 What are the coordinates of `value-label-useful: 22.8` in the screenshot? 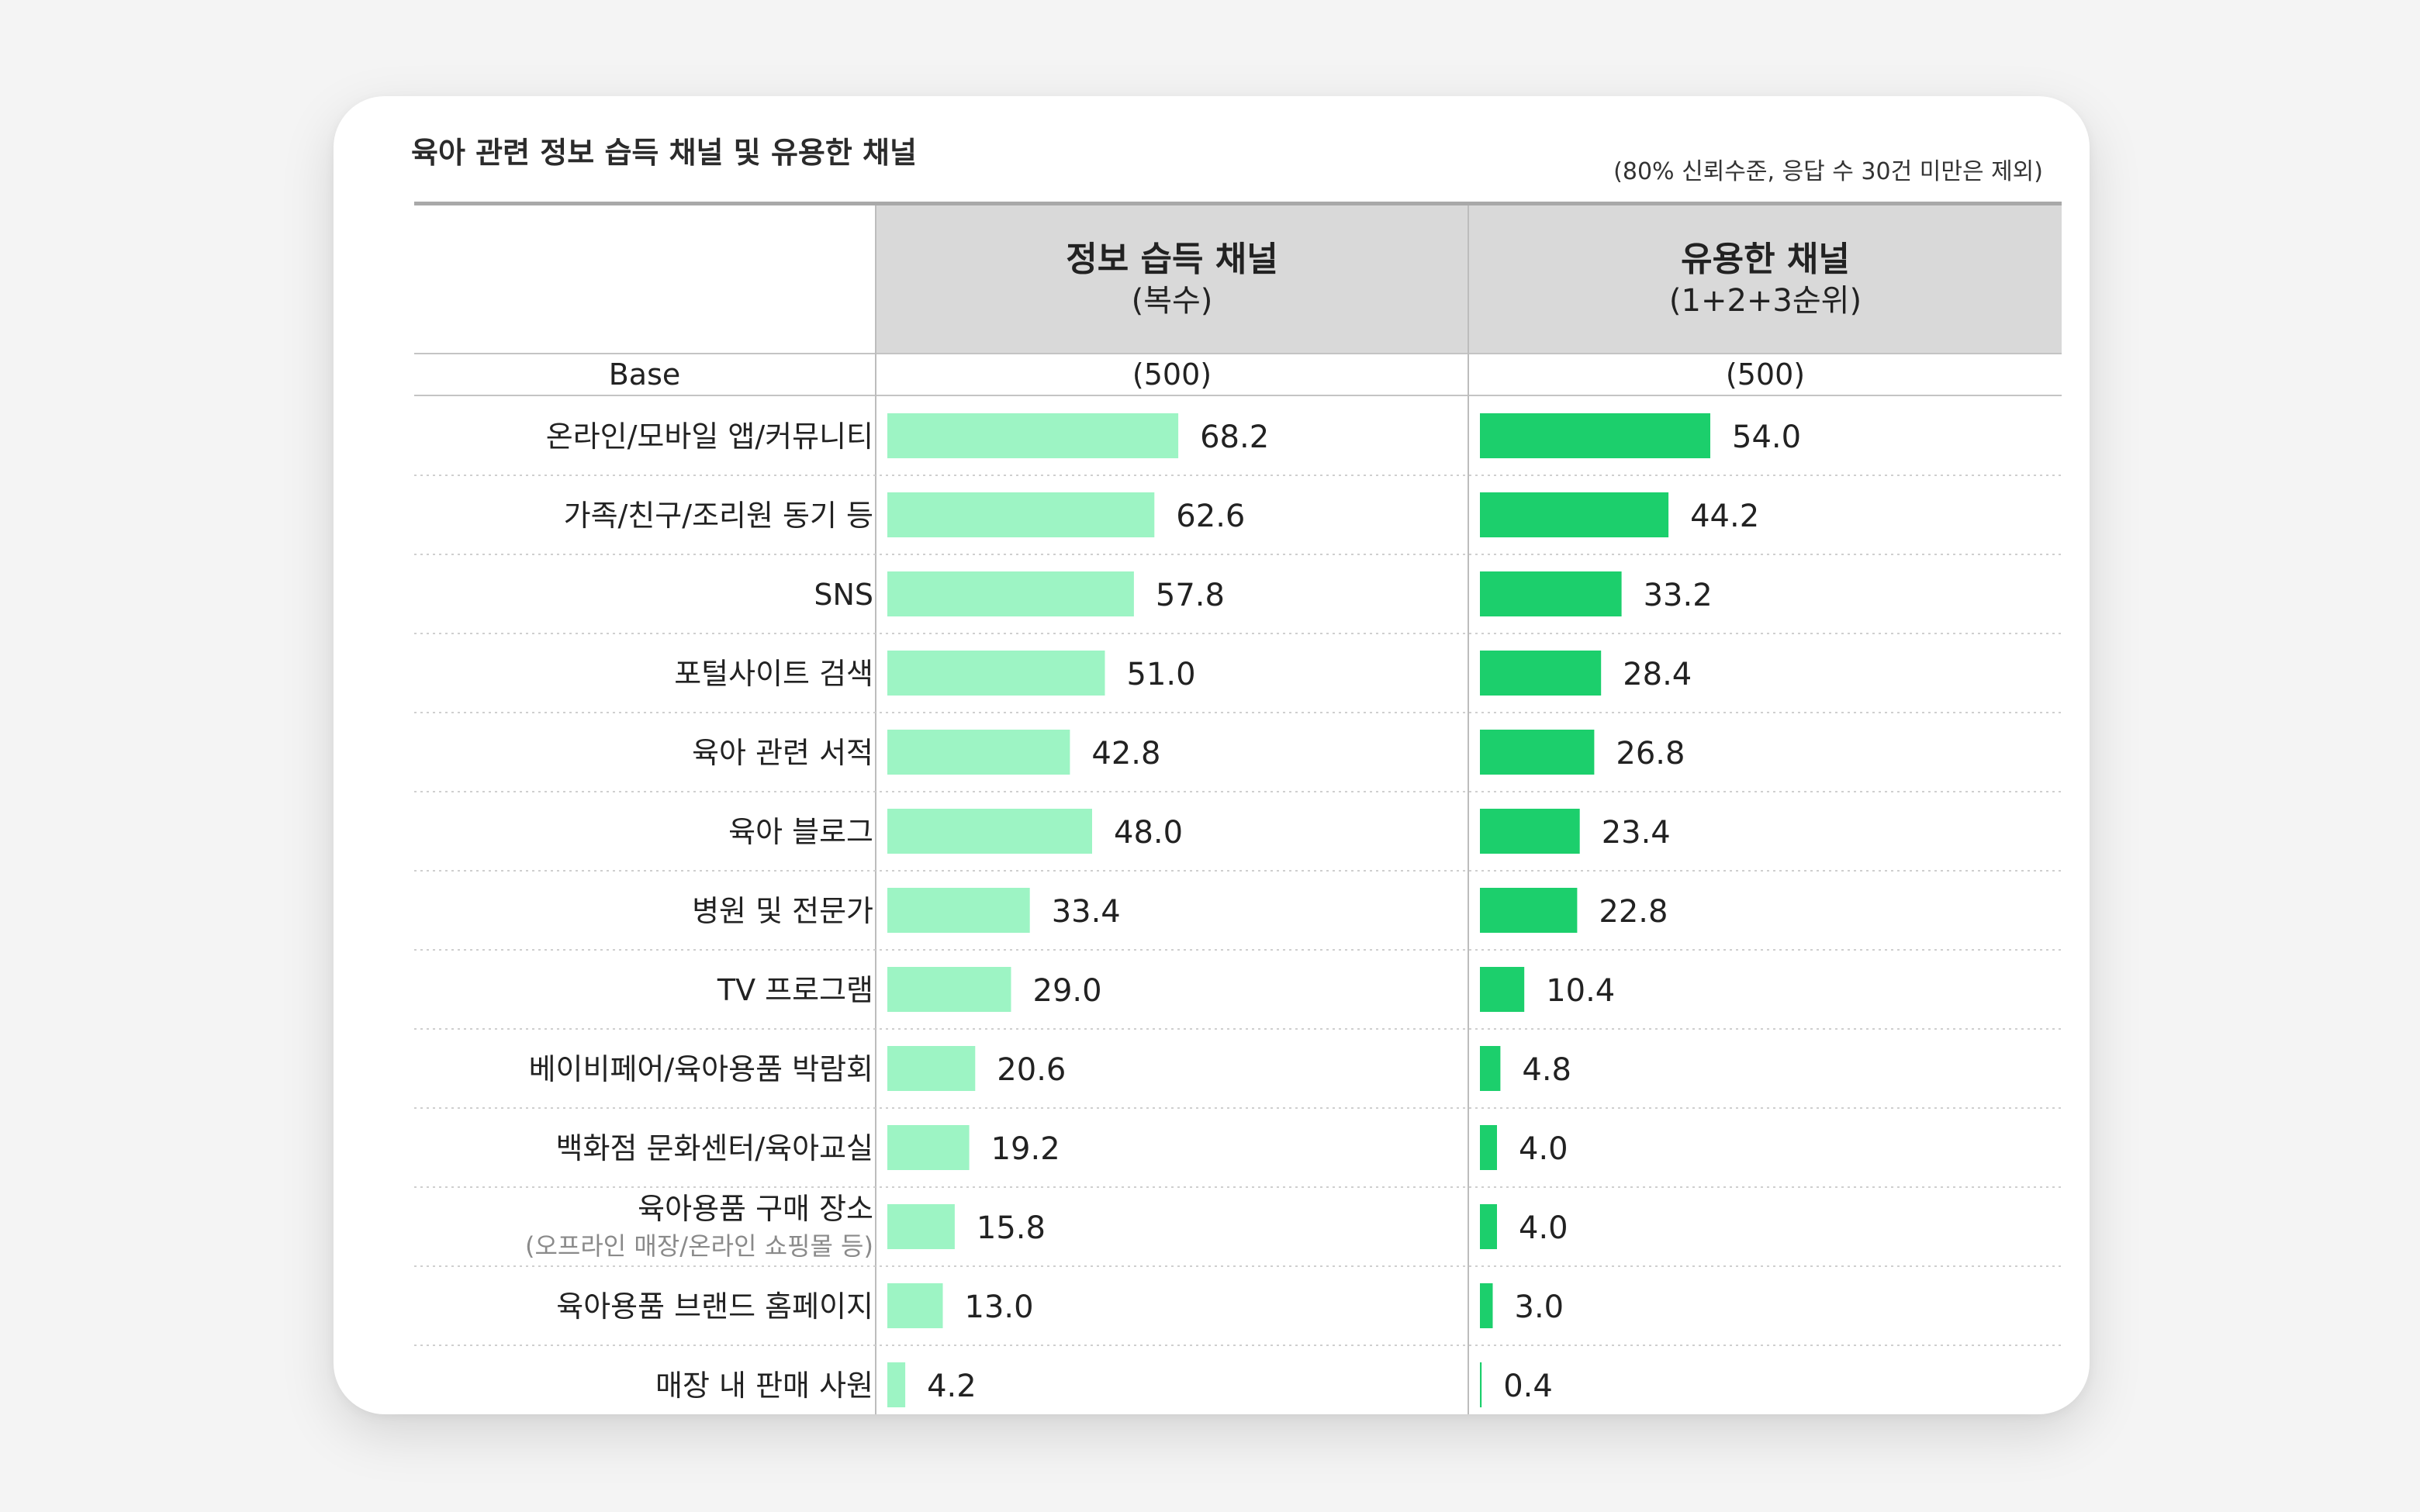 It's located at (1633, 912).